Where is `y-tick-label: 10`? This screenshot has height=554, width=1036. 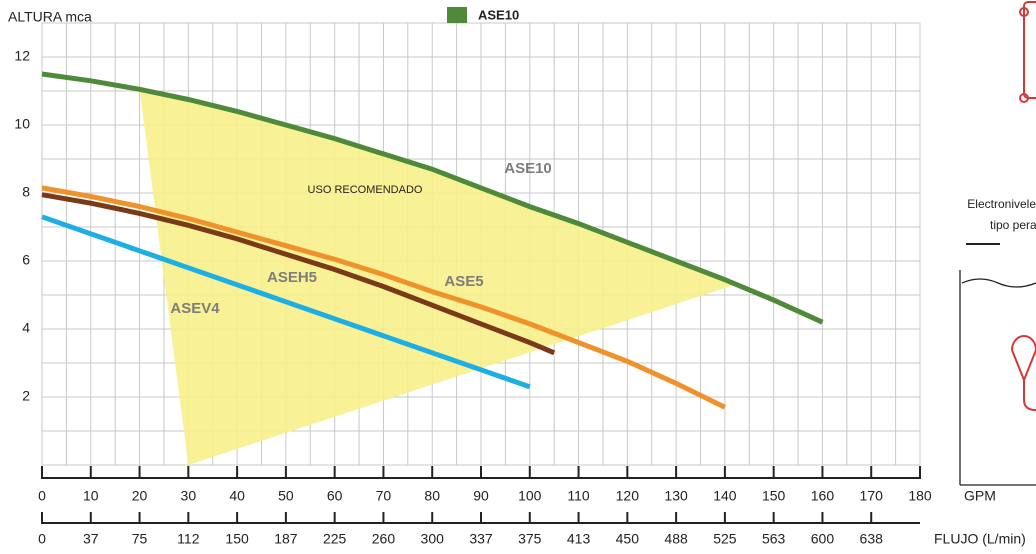
y-tick-label: 10 is located at coordinates (22, 124).